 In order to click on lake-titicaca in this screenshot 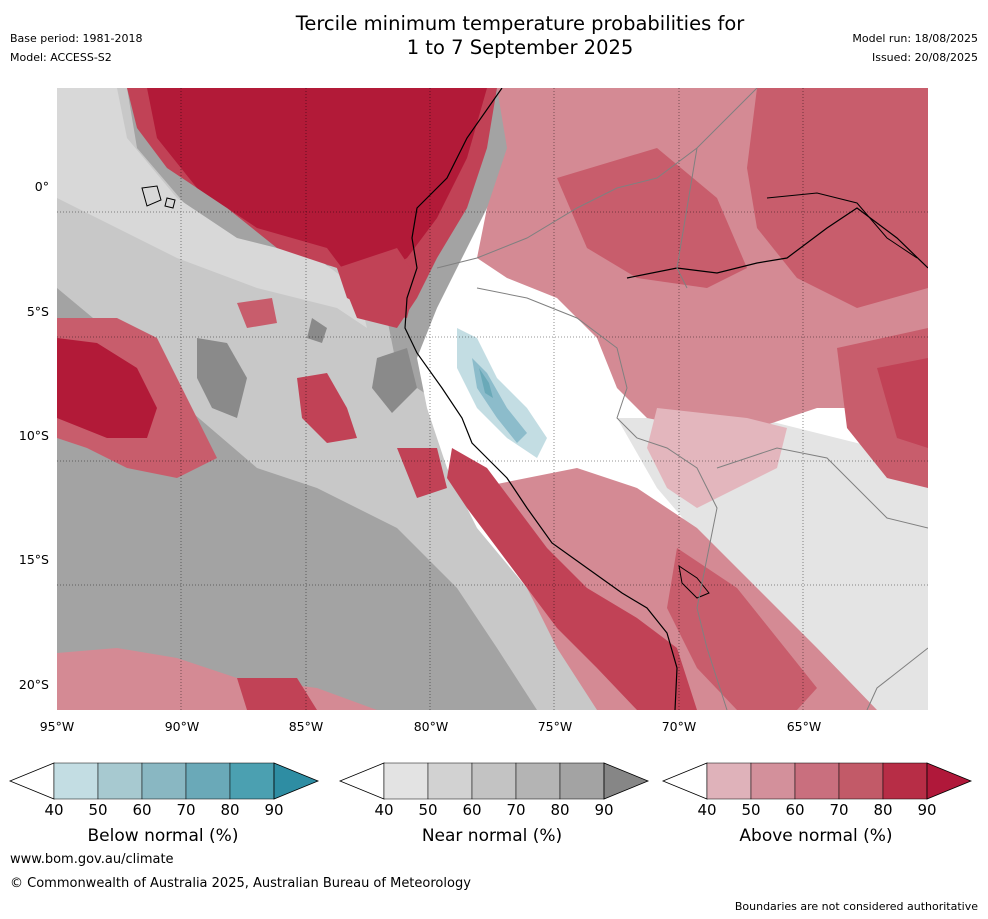, I will do `click(694, 581)`.